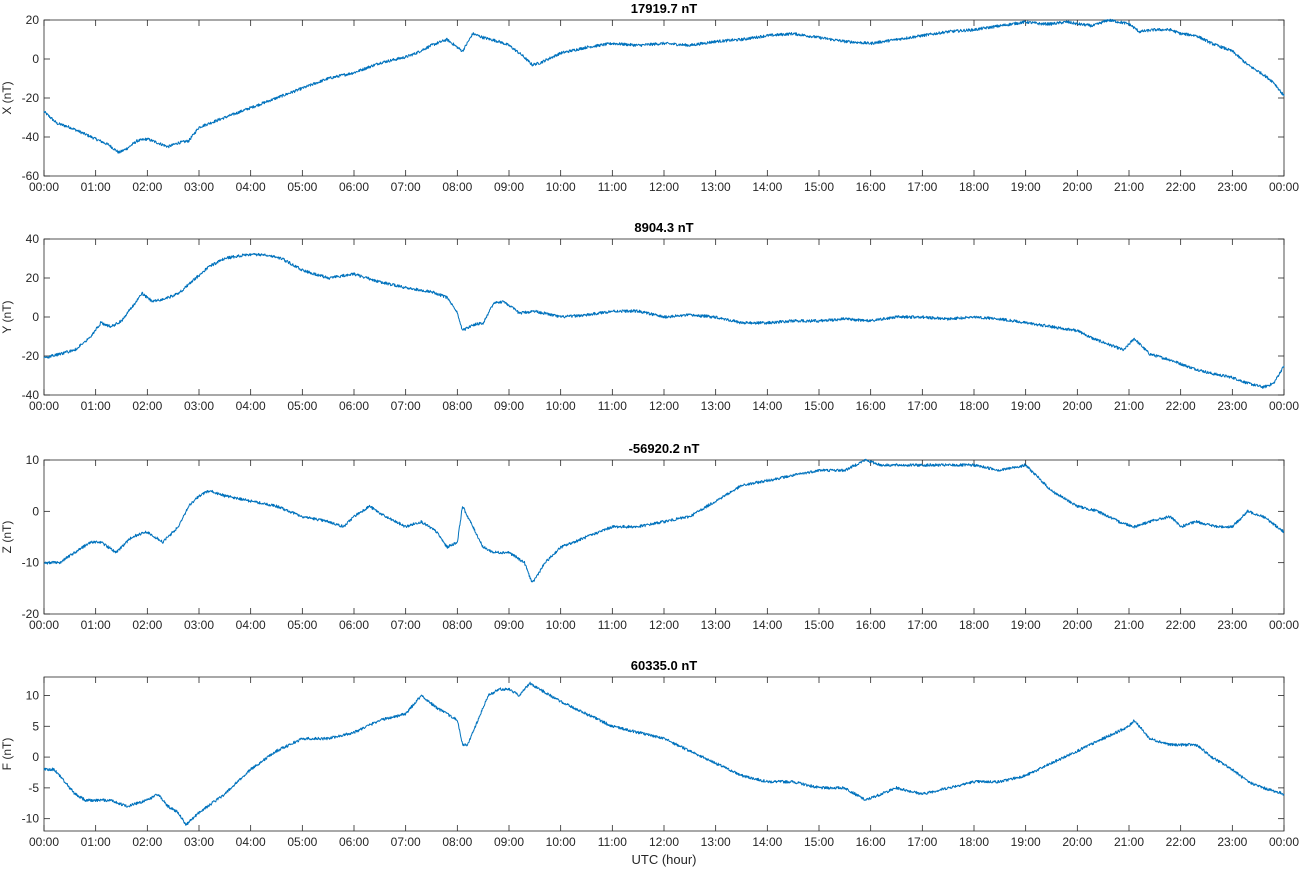 This screenshot has height=877, width=1307. What do you see at coordinates (33, 239) in the screenshot?
I see `y-tick-label: 40` at bounding box center [33, 239].